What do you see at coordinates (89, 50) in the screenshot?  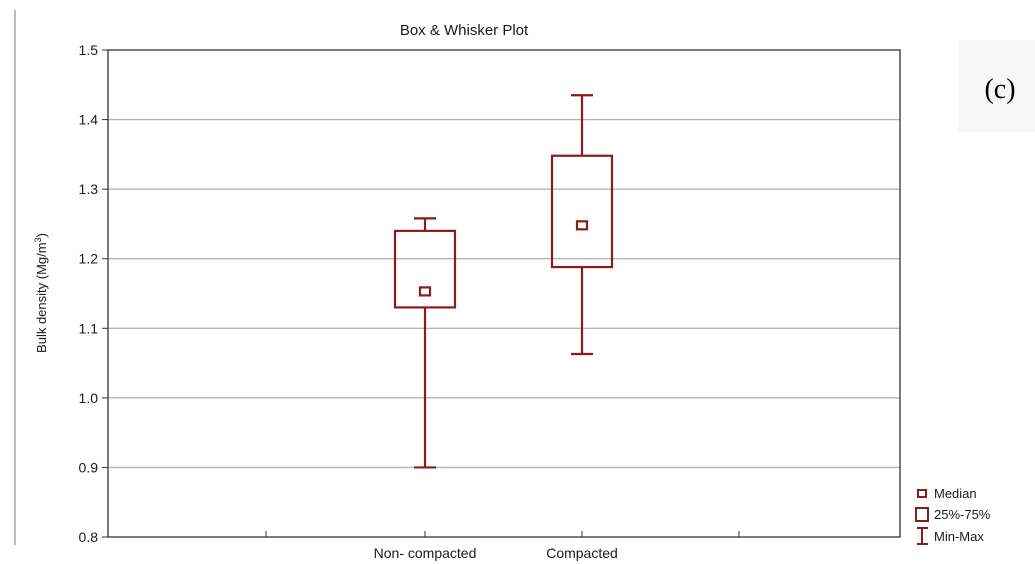 I see `y-tick-label: 1.5` at bounding box center [89, 50].